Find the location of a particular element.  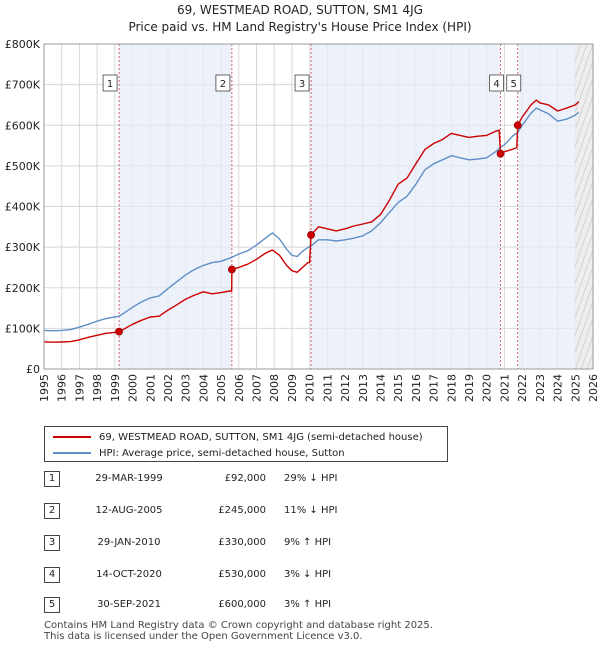

sale-marker-label: 2 is located at coordinates (223, 84).